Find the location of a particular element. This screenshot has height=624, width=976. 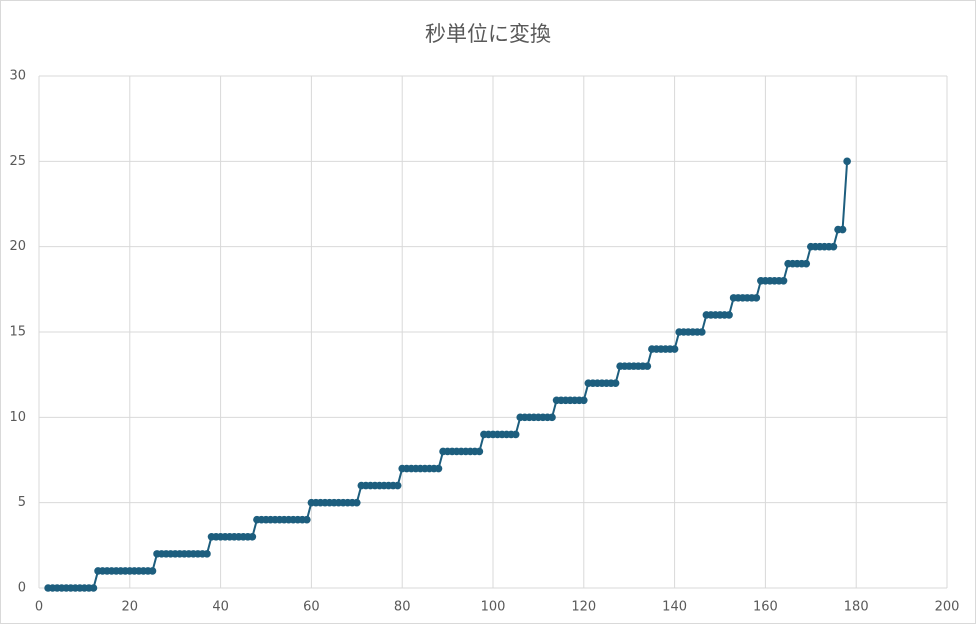

x-tick-label: 120 is located at coordinates (583, 607).